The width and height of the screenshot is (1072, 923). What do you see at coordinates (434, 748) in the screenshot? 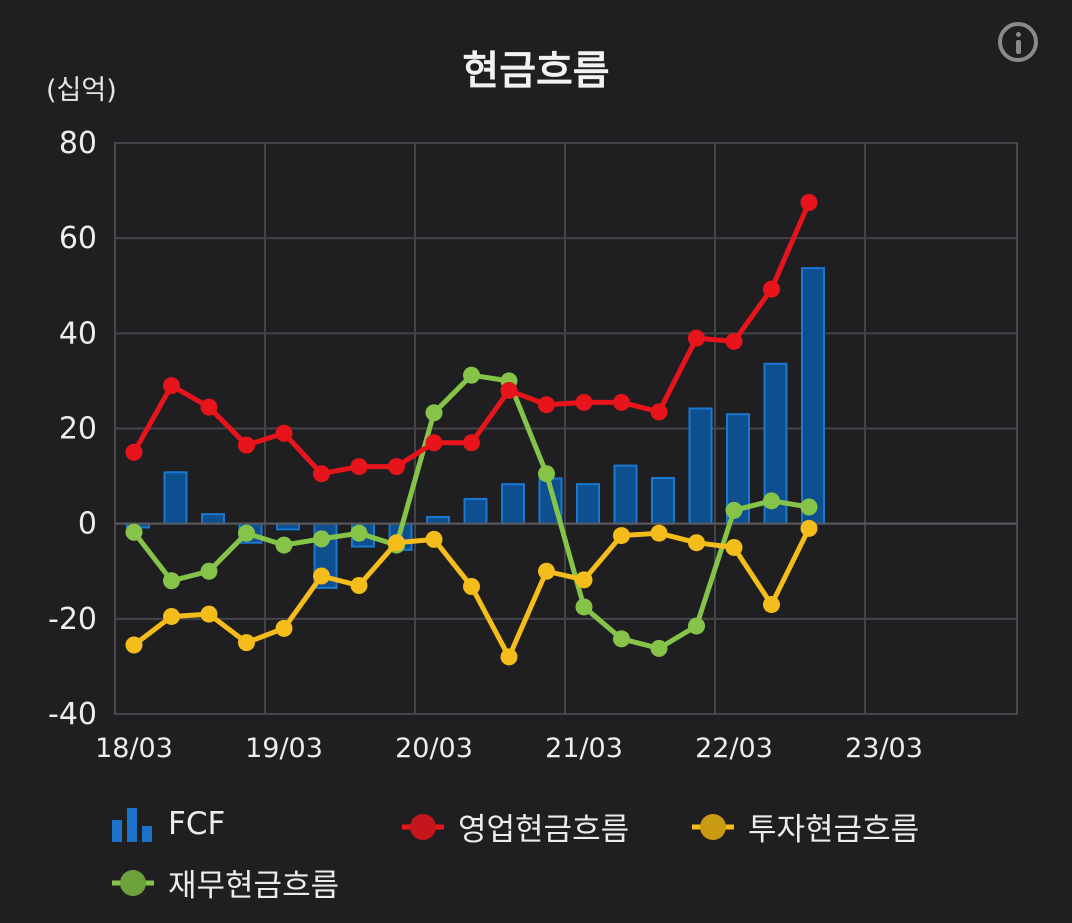
I see `x-tick-label: 20/03` at bounding box center [434, 748].